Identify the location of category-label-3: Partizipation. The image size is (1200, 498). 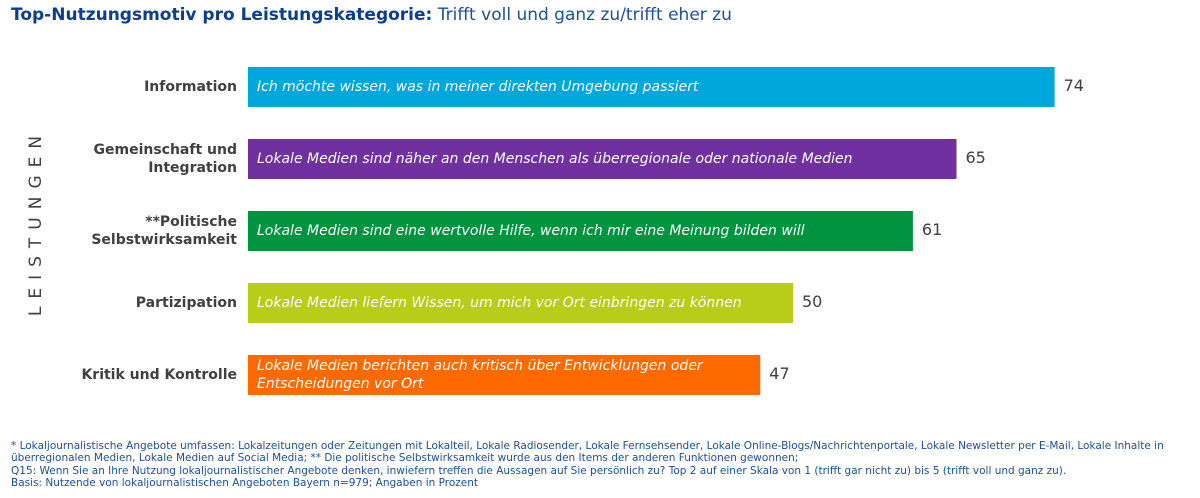
(137, 303).